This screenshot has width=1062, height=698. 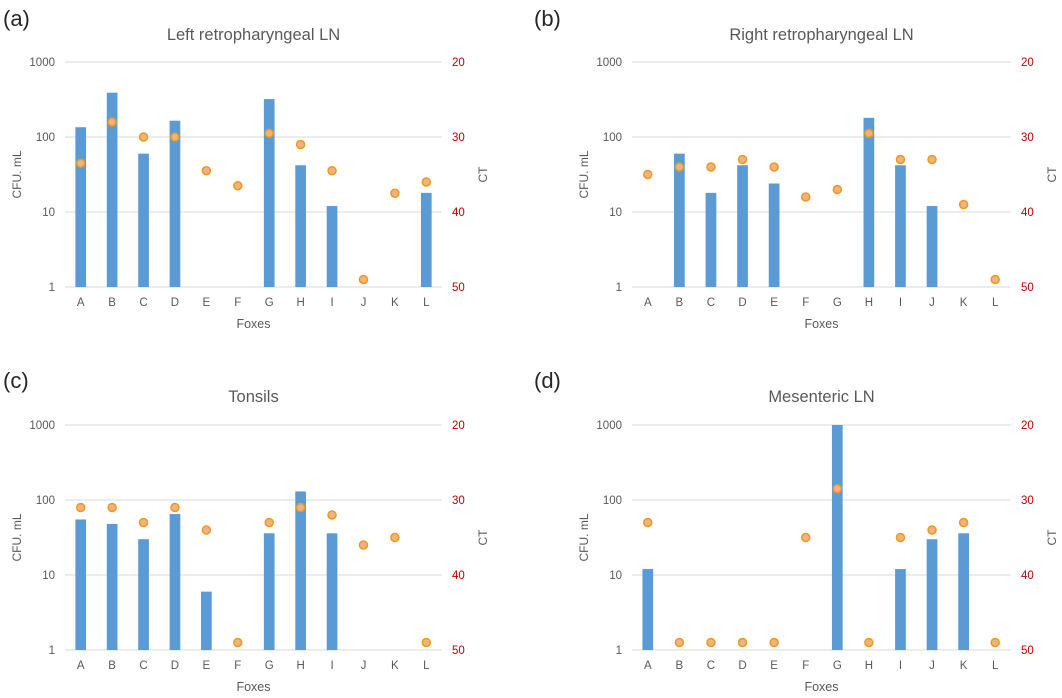 I want to click on bar-E, so click(x=206, y=620).